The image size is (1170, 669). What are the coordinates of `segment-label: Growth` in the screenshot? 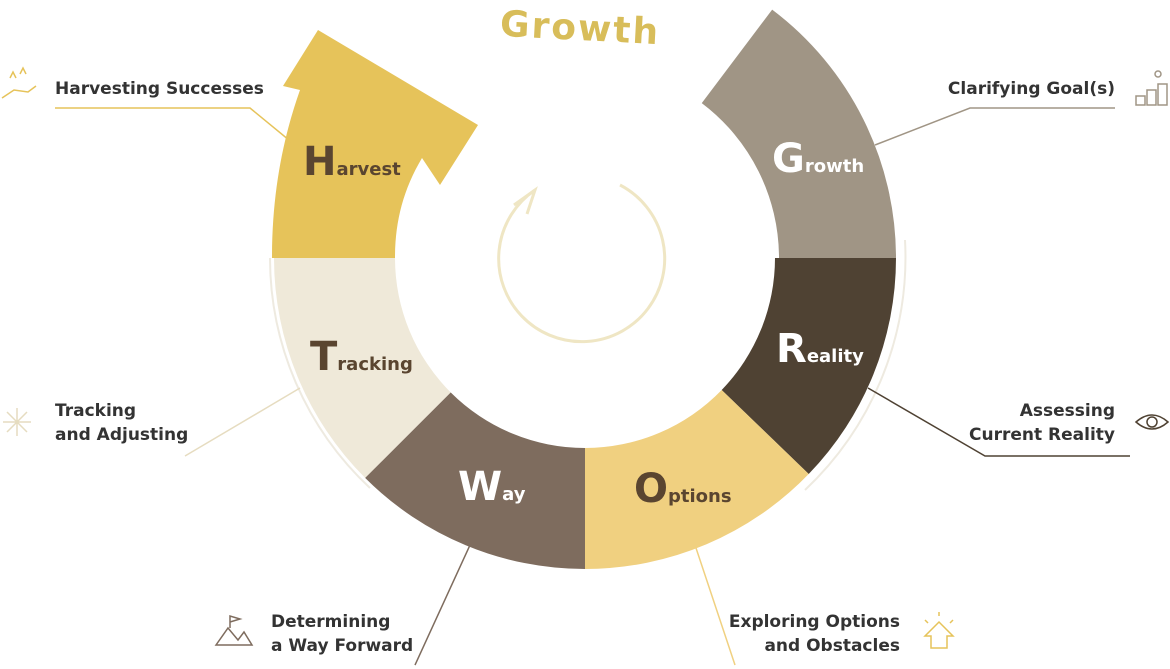 It's located at (818, 159).